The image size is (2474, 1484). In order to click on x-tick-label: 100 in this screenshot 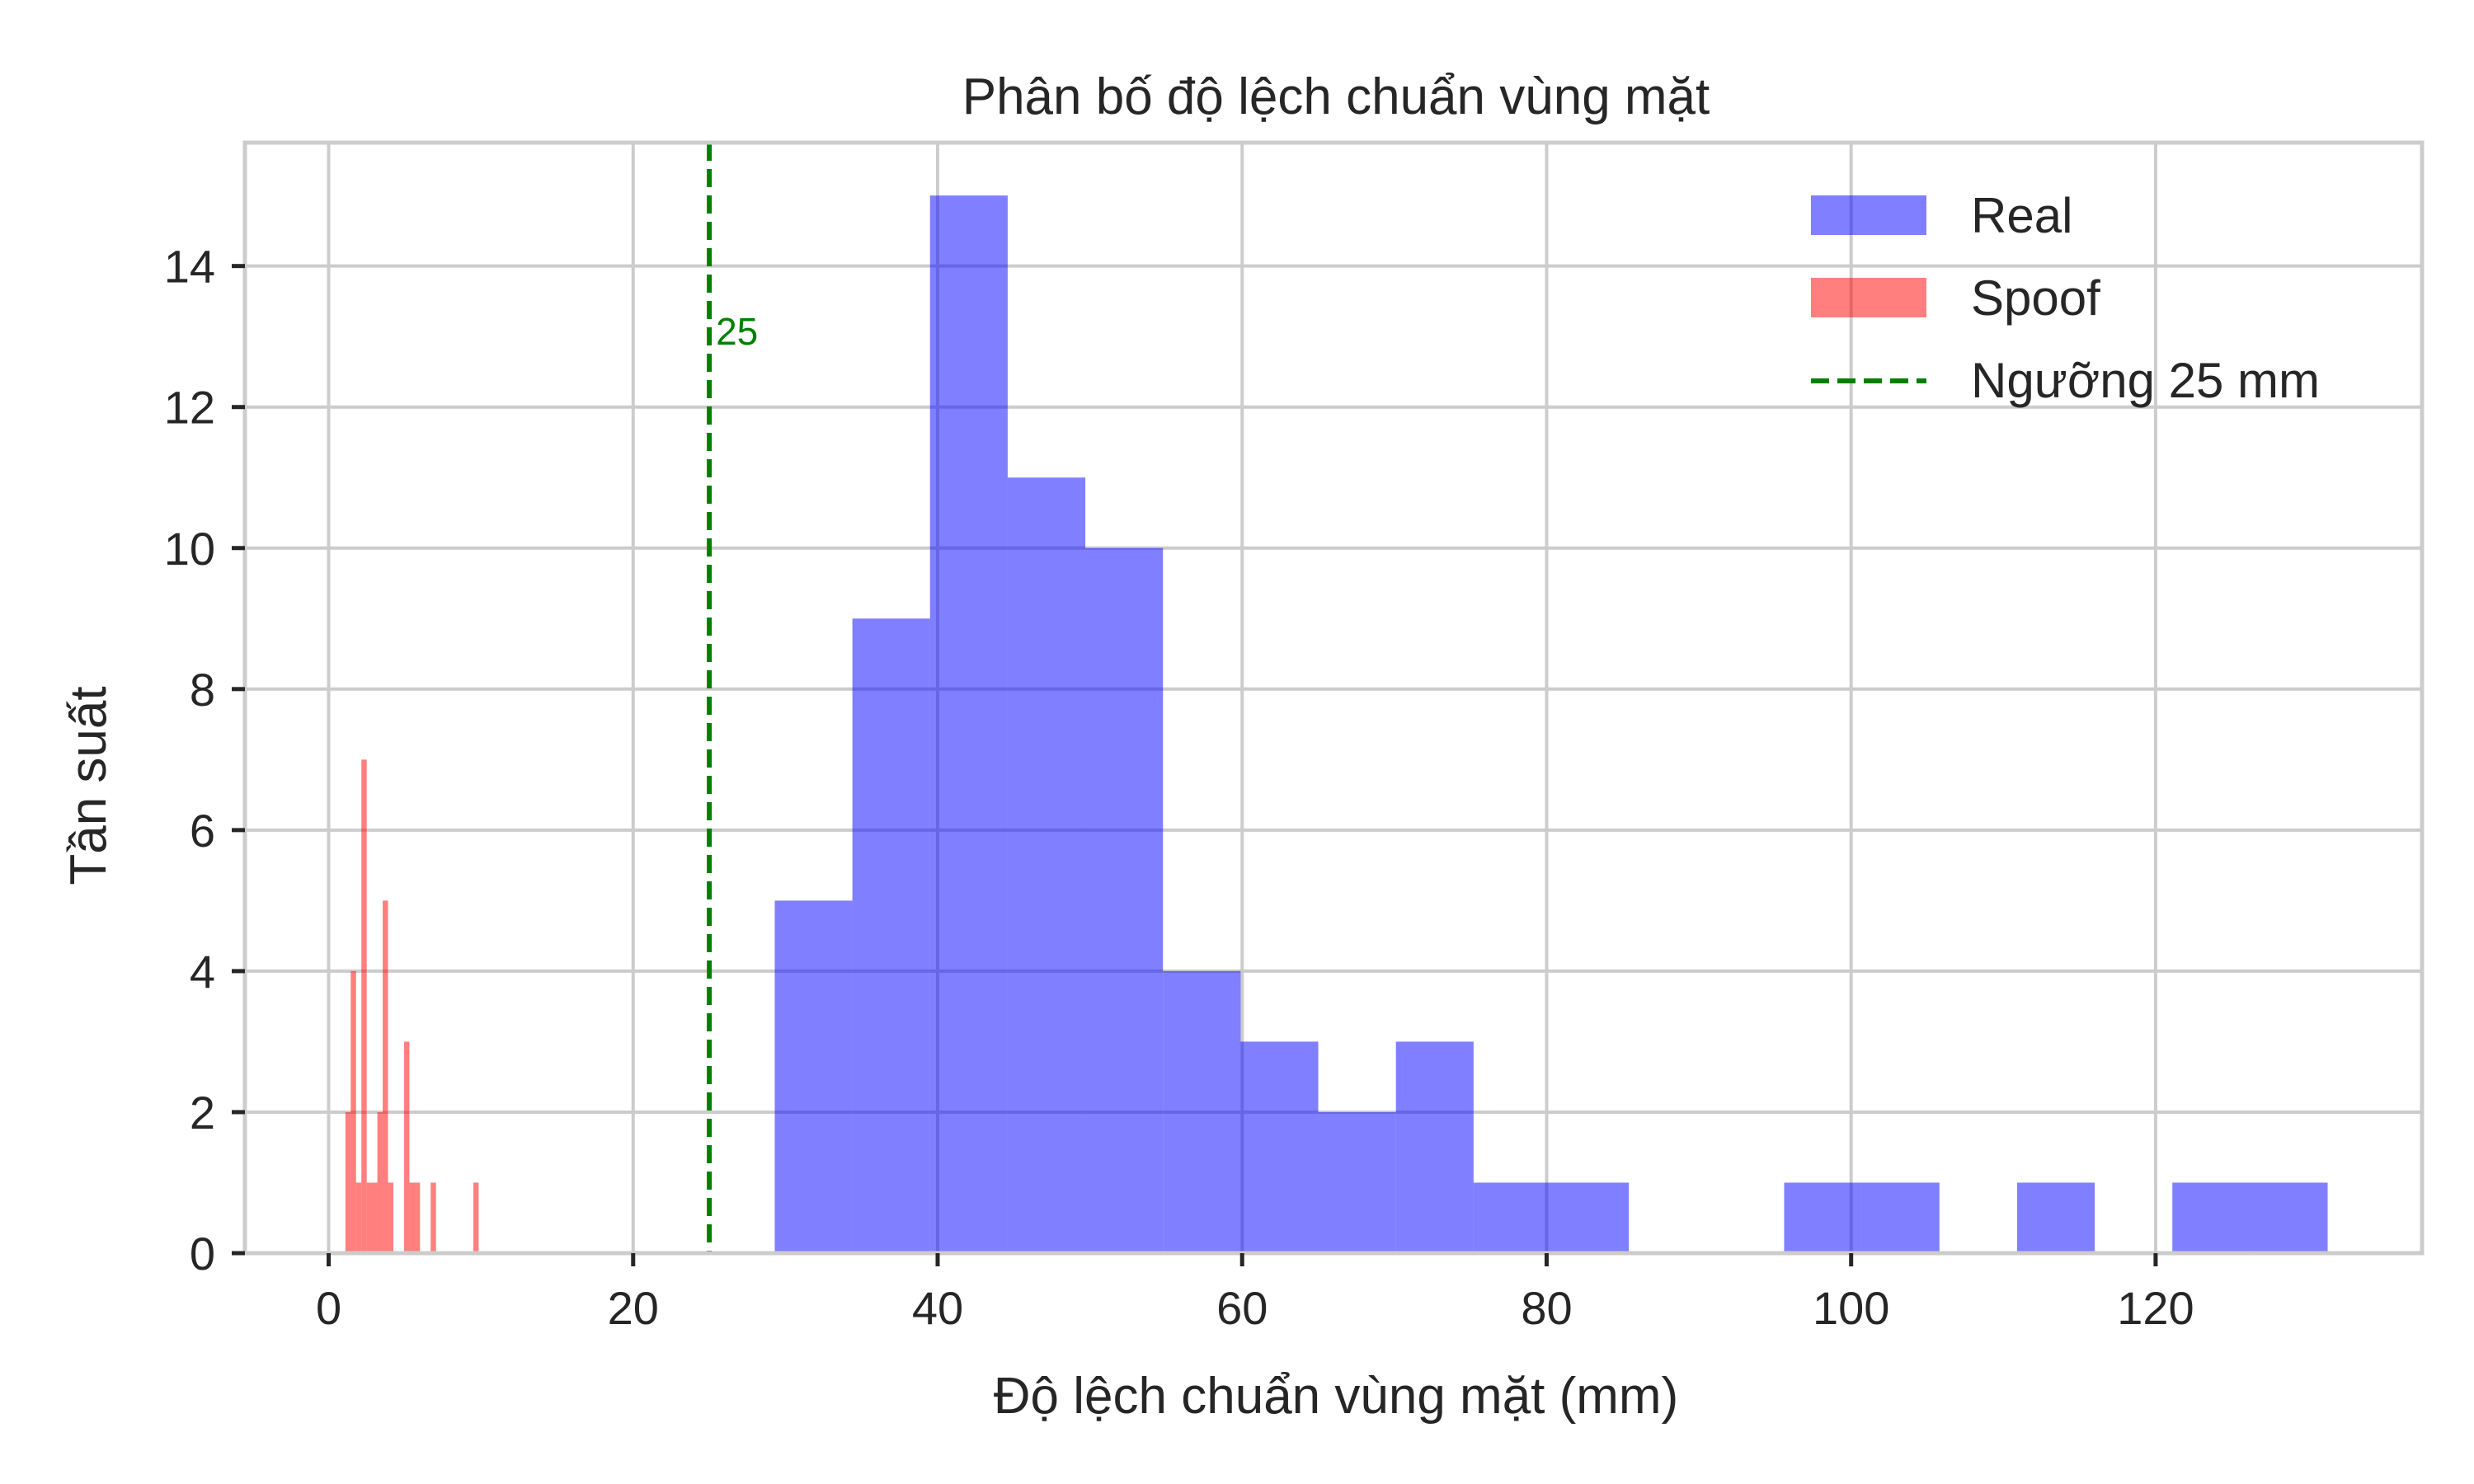, I will do `click(1851, 1308)`.